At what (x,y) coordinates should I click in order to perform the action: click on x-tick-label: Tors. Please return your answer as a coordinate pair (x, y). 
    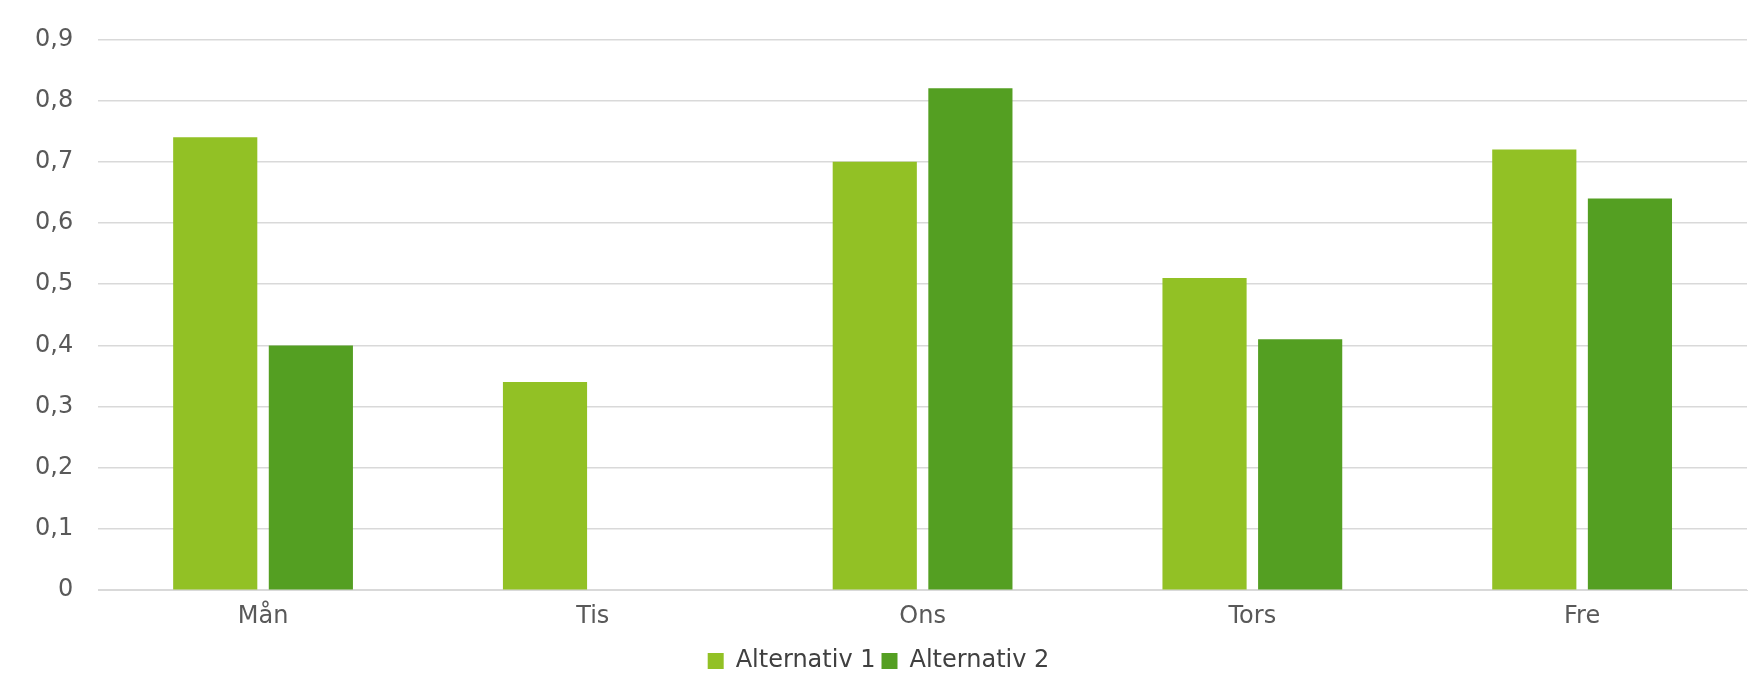
    Looking at the image, I should click on (1252, 614).